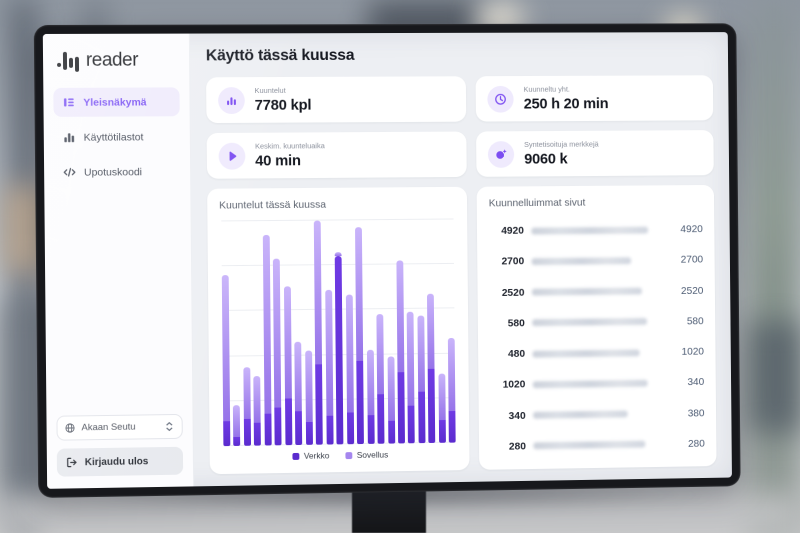 The width and height of the screenshot is (800, 533). What do you see at coordinates (231, 100) in the screenshot?
I see `bar-chart-icon` at bounding box center [231, 100].